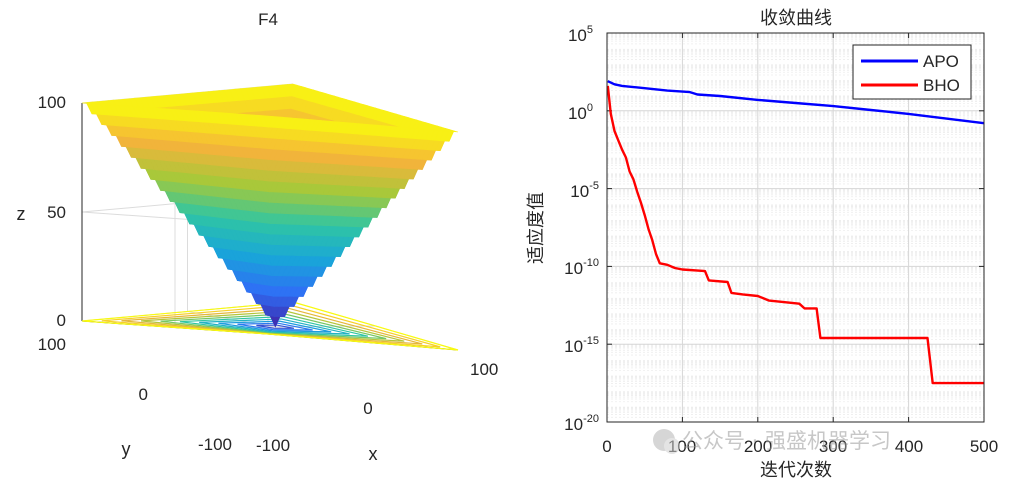 This screenshot has height=483, width=1010. Describe the element at coordinates (52, 344) in the screenshot. I see `y-tick-100: 100` at that location.